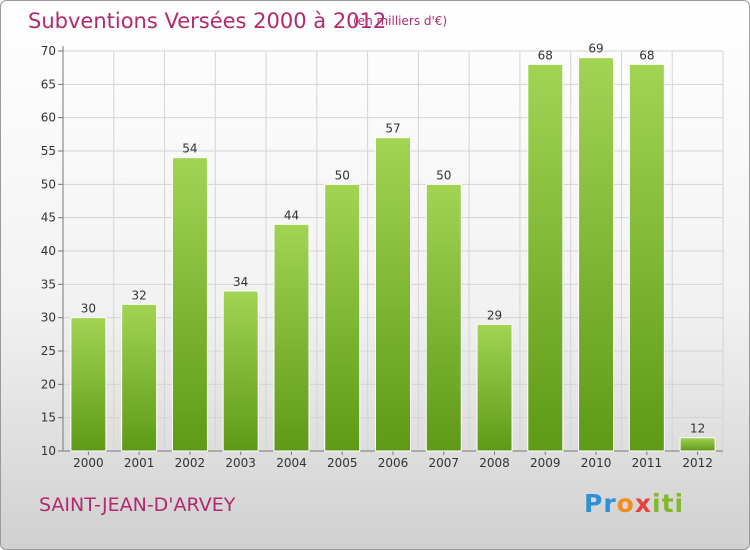 This screenshot has height=550, width=750. What do you see at coordinates (48, 118) in the screenshot?
I see `y-tick-label: 60` at bounding box center [48, 118].